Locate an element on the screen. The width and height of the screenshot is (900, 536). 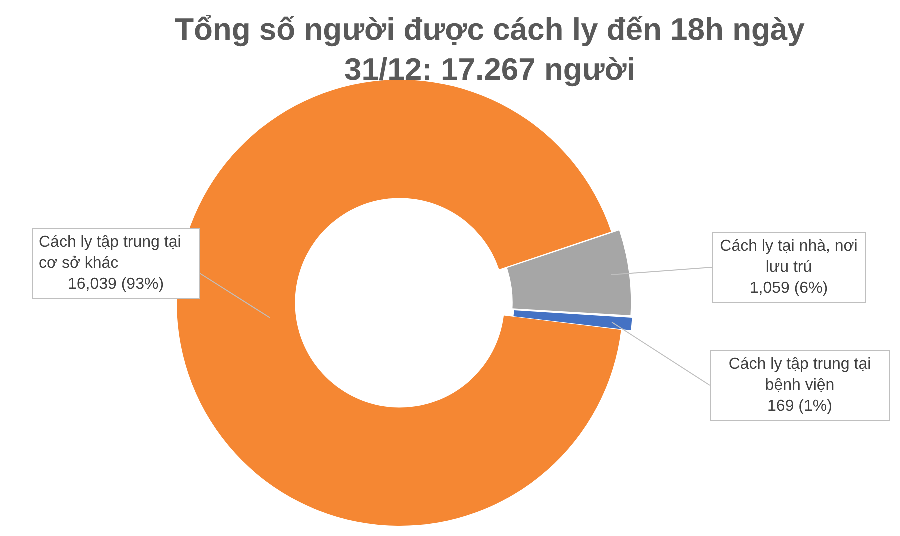
slice-label: Cách ly tập trung tại cơ sở khác is located at coordinates (110, 253).